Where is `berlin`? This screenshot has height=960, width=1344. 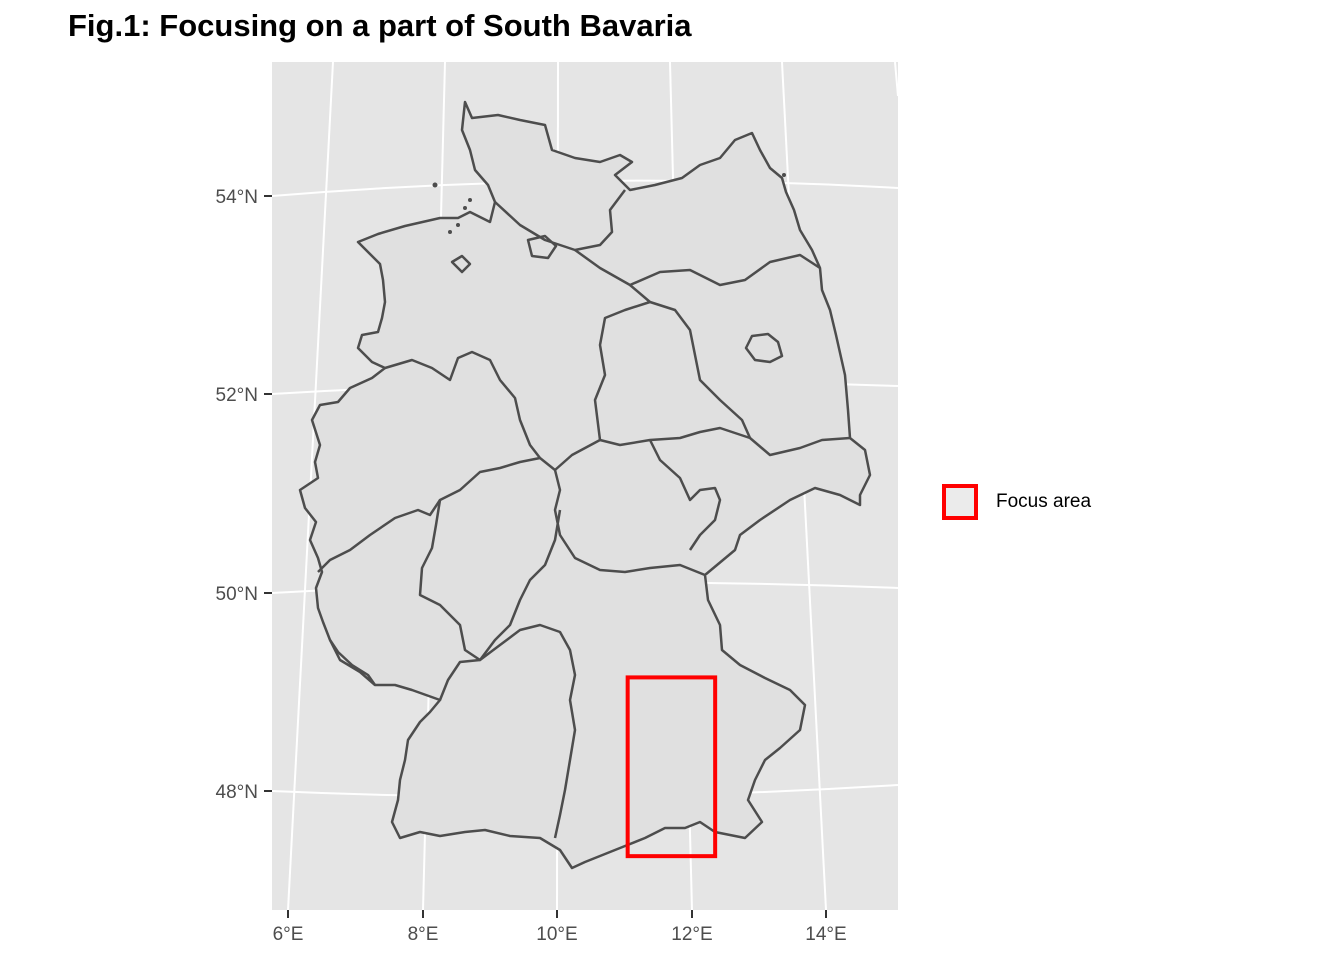
berlin is located at coordinates (764, 348).